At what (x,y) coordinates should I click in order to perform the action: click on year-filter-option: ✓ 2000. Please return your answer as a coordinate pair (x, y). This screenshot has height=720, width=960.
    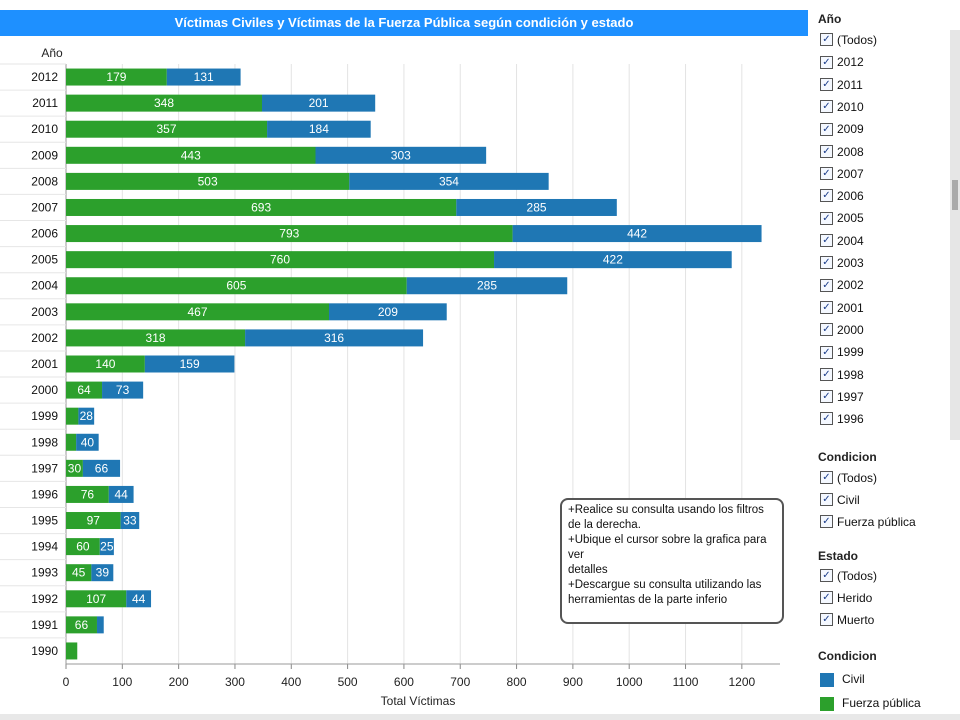
    Looking at the image, I should click on (842, 330).